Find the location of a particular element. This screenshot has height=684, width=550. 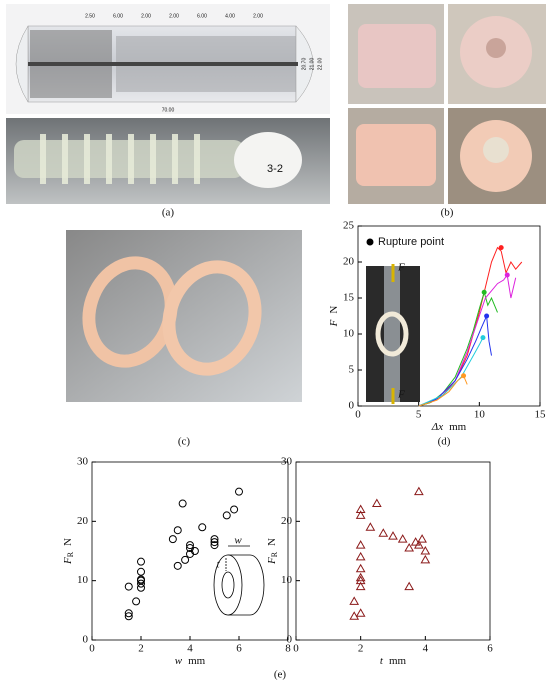

panel-label: (c) is located at coordinates (184, 442).